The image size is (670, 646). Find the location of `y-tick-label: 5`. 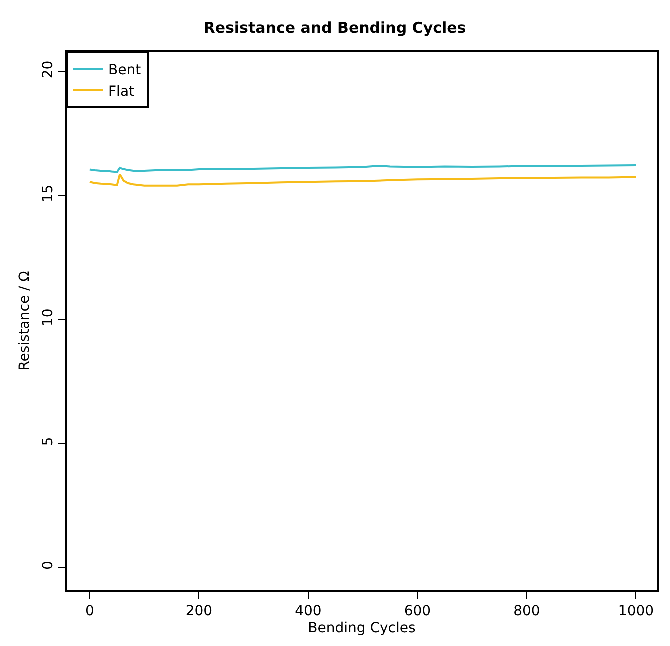

y-tick-label: 5 is located at coordinates (48, 441).